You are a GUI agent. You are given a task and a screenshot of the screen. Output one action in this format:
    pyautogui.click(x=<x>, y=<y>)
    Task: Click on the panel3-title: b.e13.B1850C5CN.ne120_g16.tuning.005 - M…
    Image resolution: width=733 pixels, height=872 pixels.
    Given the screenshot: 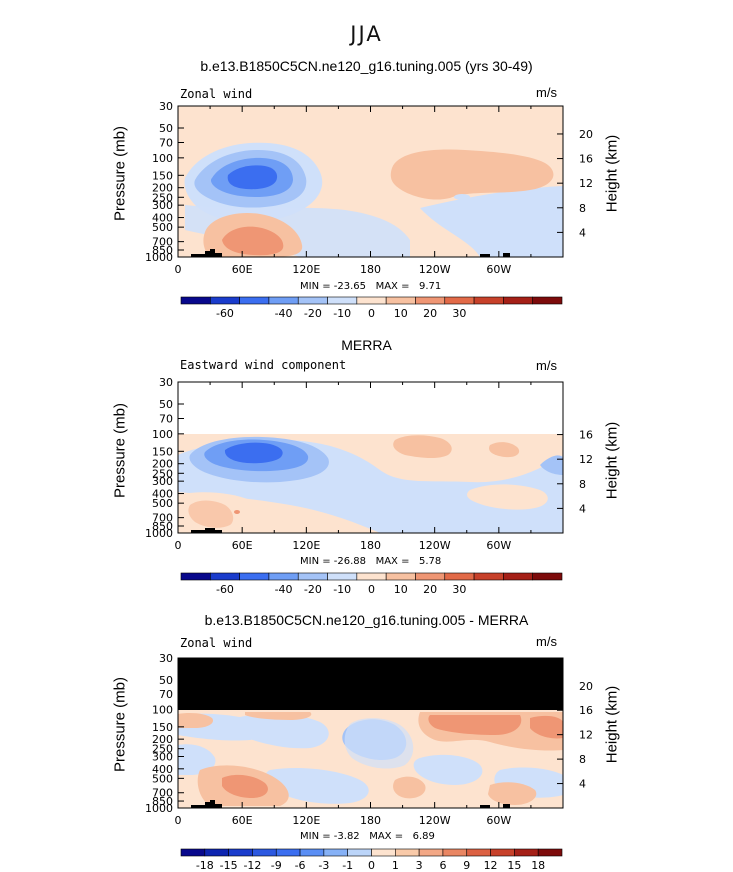 What is the action you would take?
    pyautogui.click(x=366, y=620)
    